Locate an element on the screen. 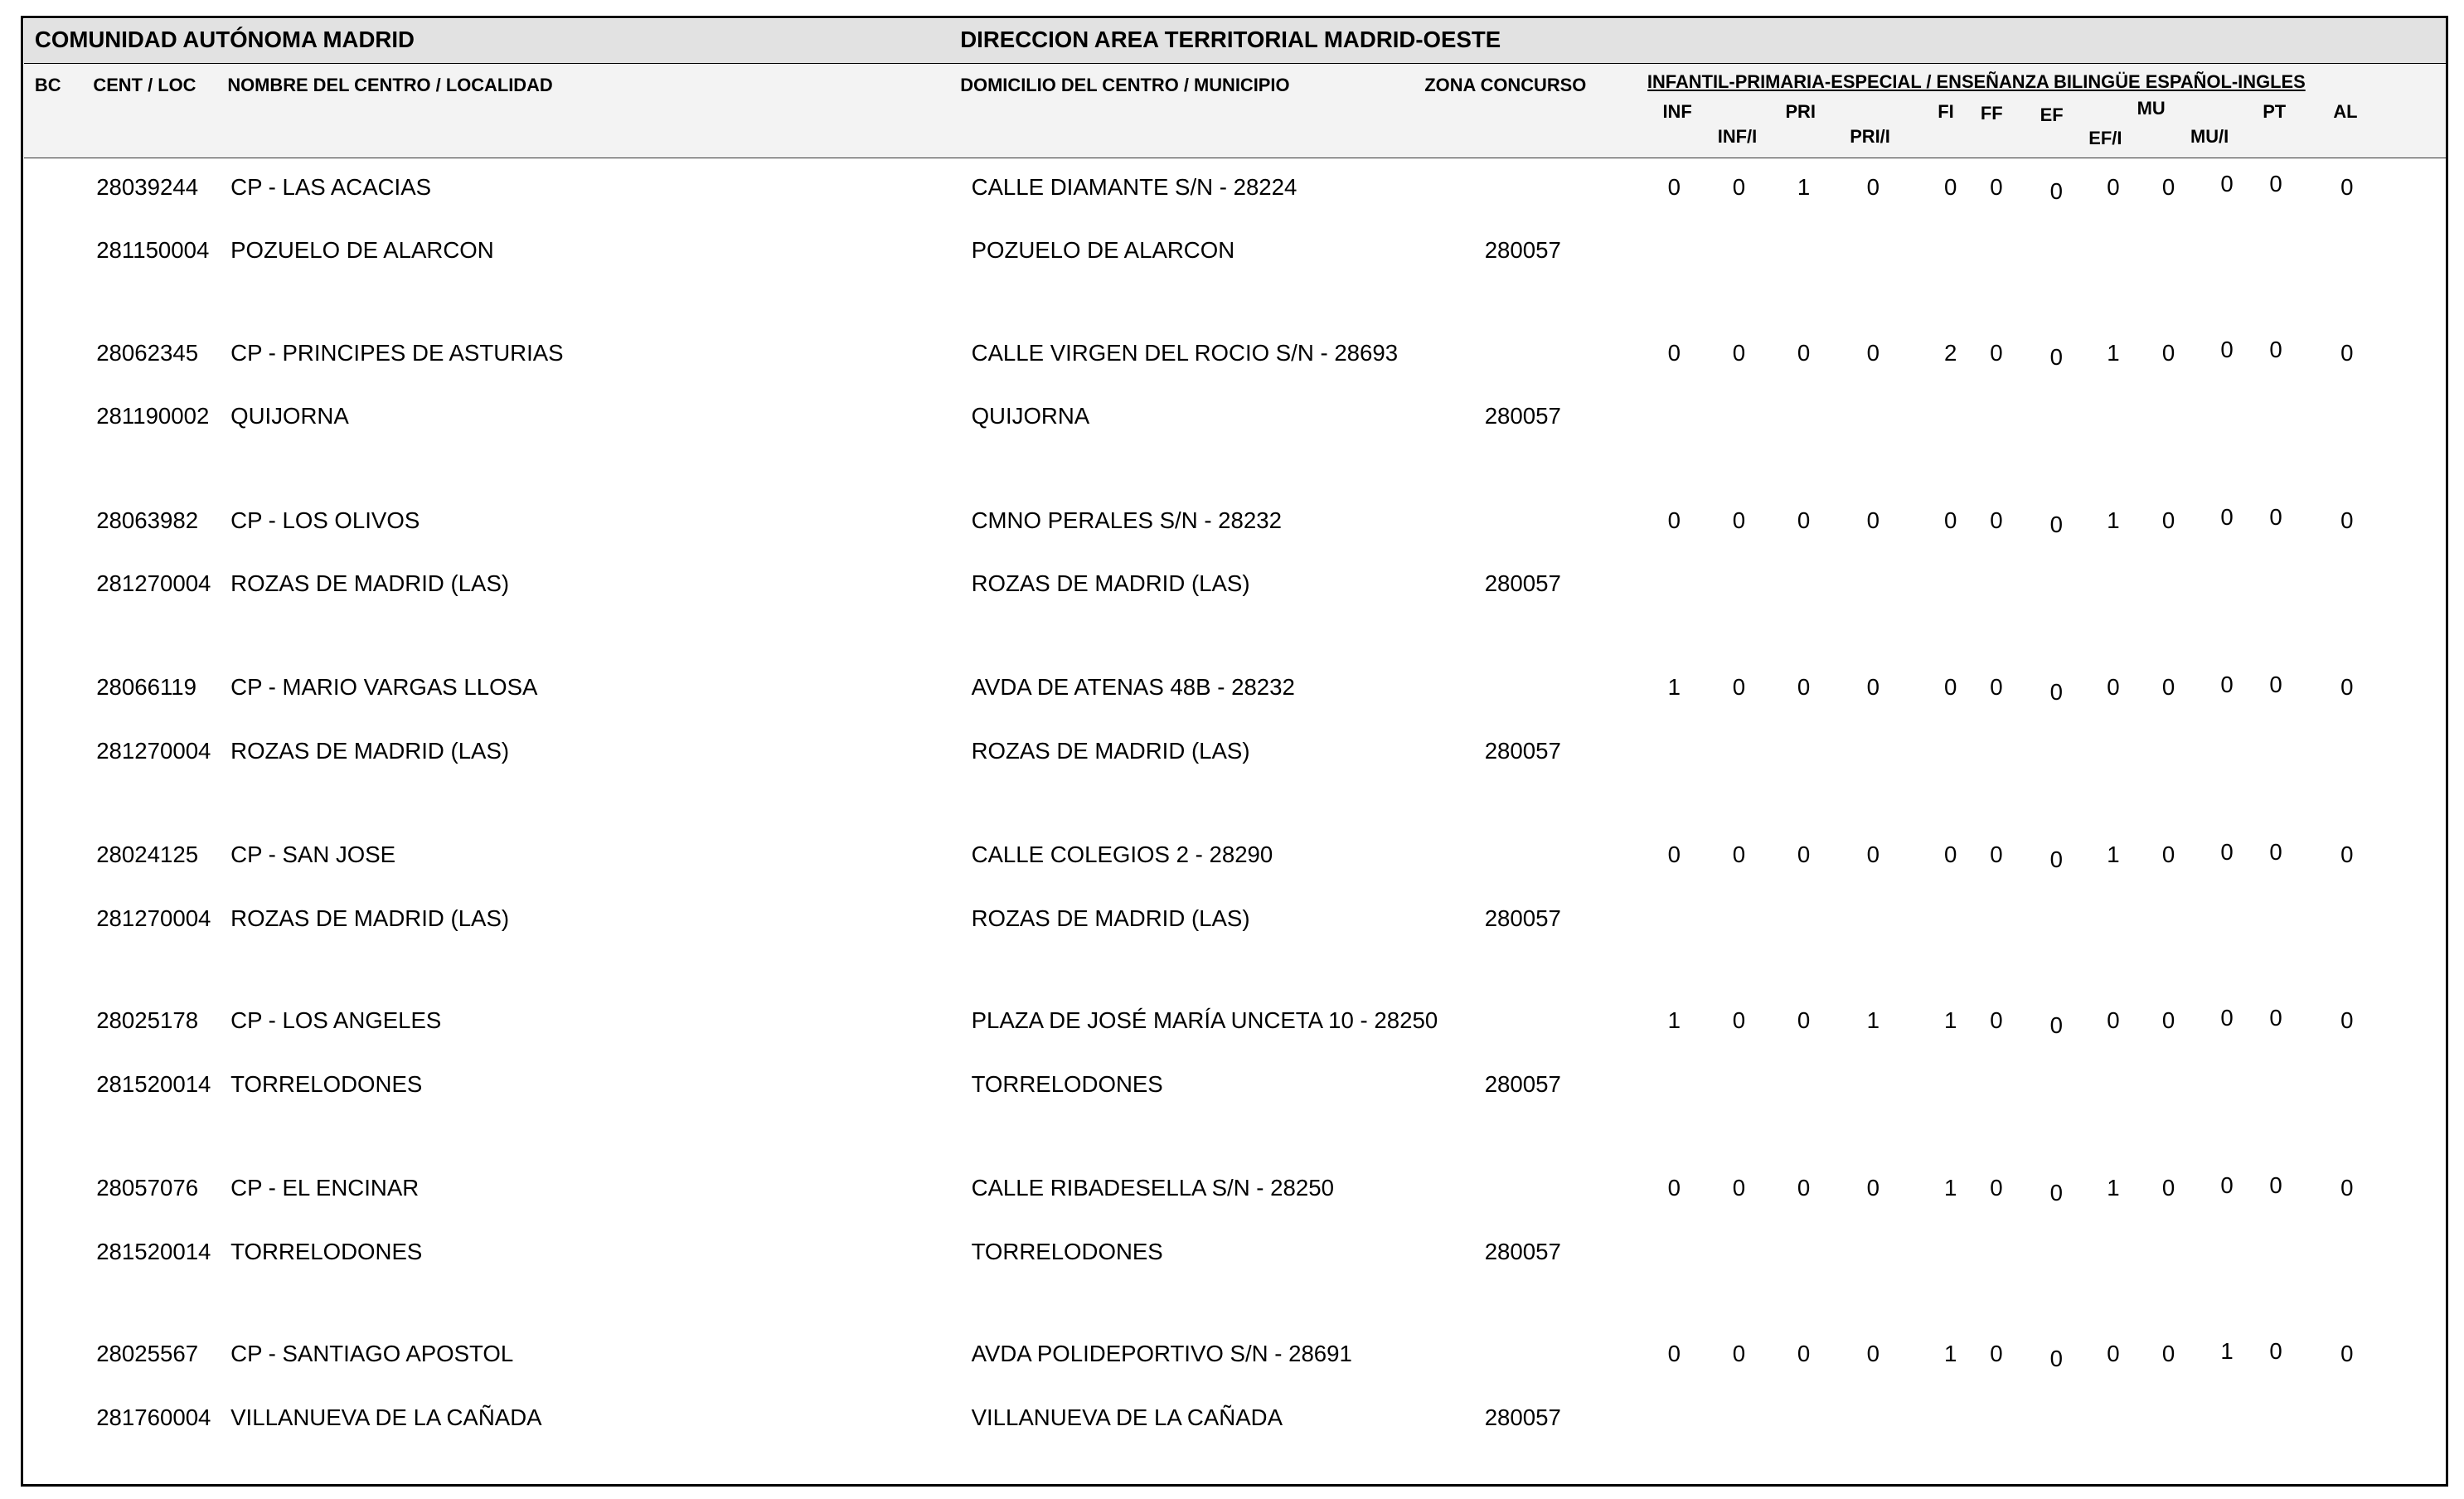 This screenshot has width=2464, height=1499. center-name: CP - LAS ACACIAS is located at coordinates (331, 186).